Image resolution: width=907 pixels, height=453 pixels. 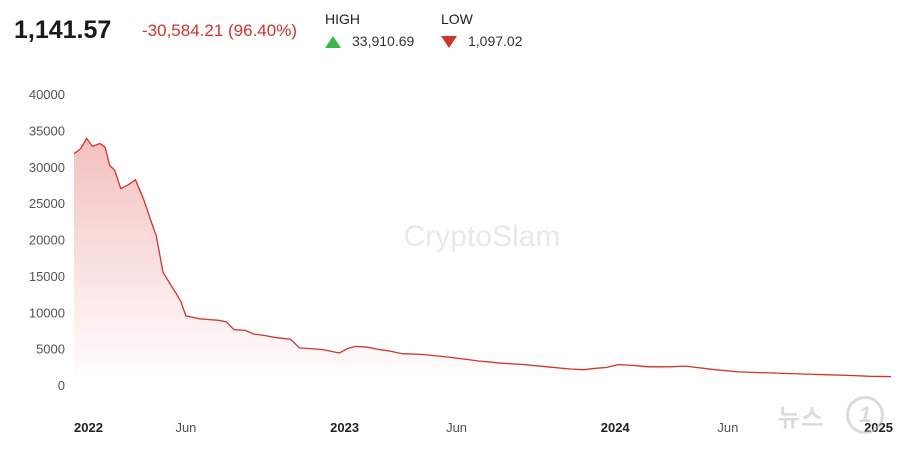 What do you see at coordinates (61, 385) in the screenshot?
I see `y-tick-label: 0` at bounding box center [61, 385].